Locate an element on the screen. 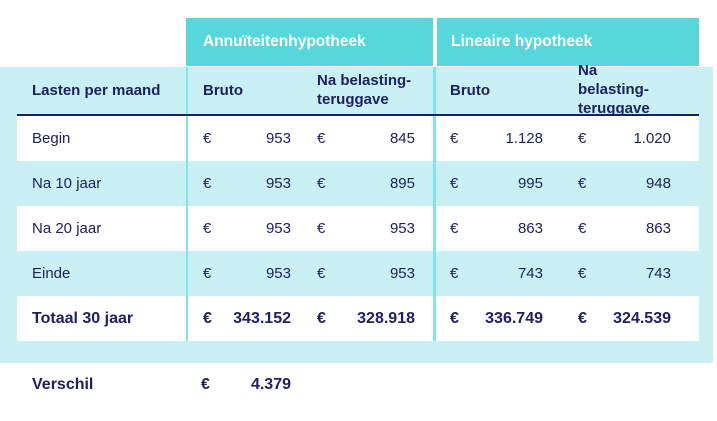  cell-value: 1.020 is located at coordinates (652, 138).